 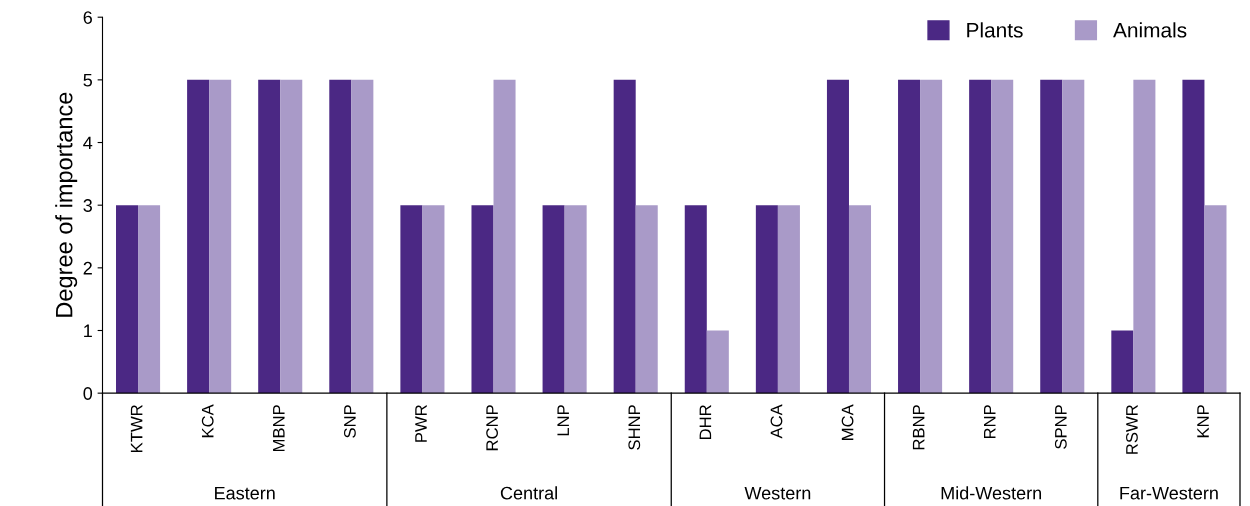 I want to click on x-tick-label: MCA, so click(x=847, y=422).